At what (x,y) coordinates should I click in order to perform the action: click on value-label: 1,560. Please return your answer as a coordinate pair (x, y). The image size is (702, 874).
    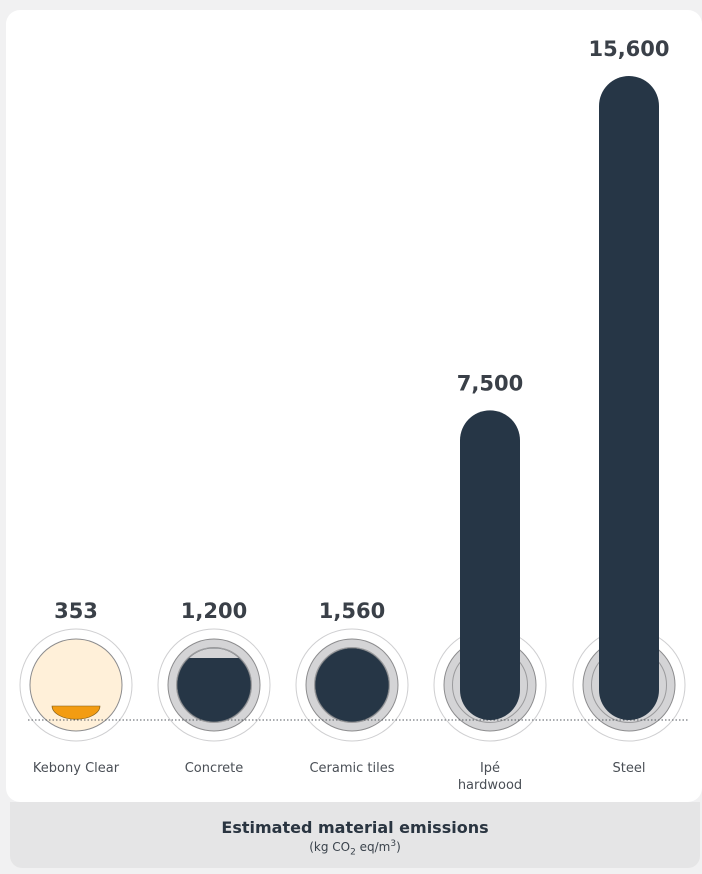
    Looking at the image, I should click on (352, 611).